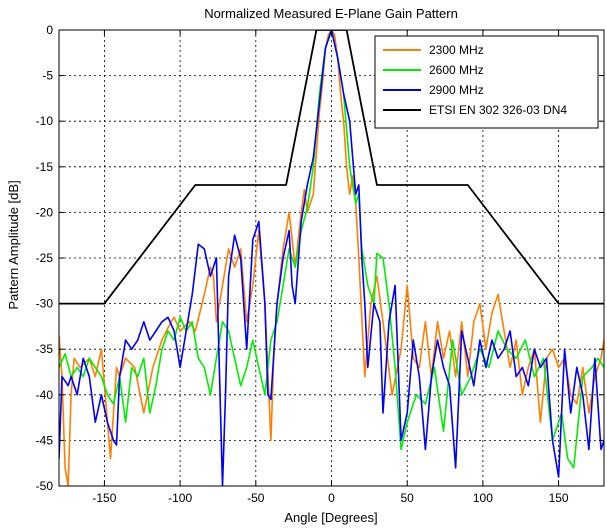 Image resolution: width=607 pixels, height=528 pixels. What do you see at coordinates (331, 13) in the screenshot?
I see `chart-title: Normalized Measured E-Plane Gain Pattern` at bounding box center [331, 13].